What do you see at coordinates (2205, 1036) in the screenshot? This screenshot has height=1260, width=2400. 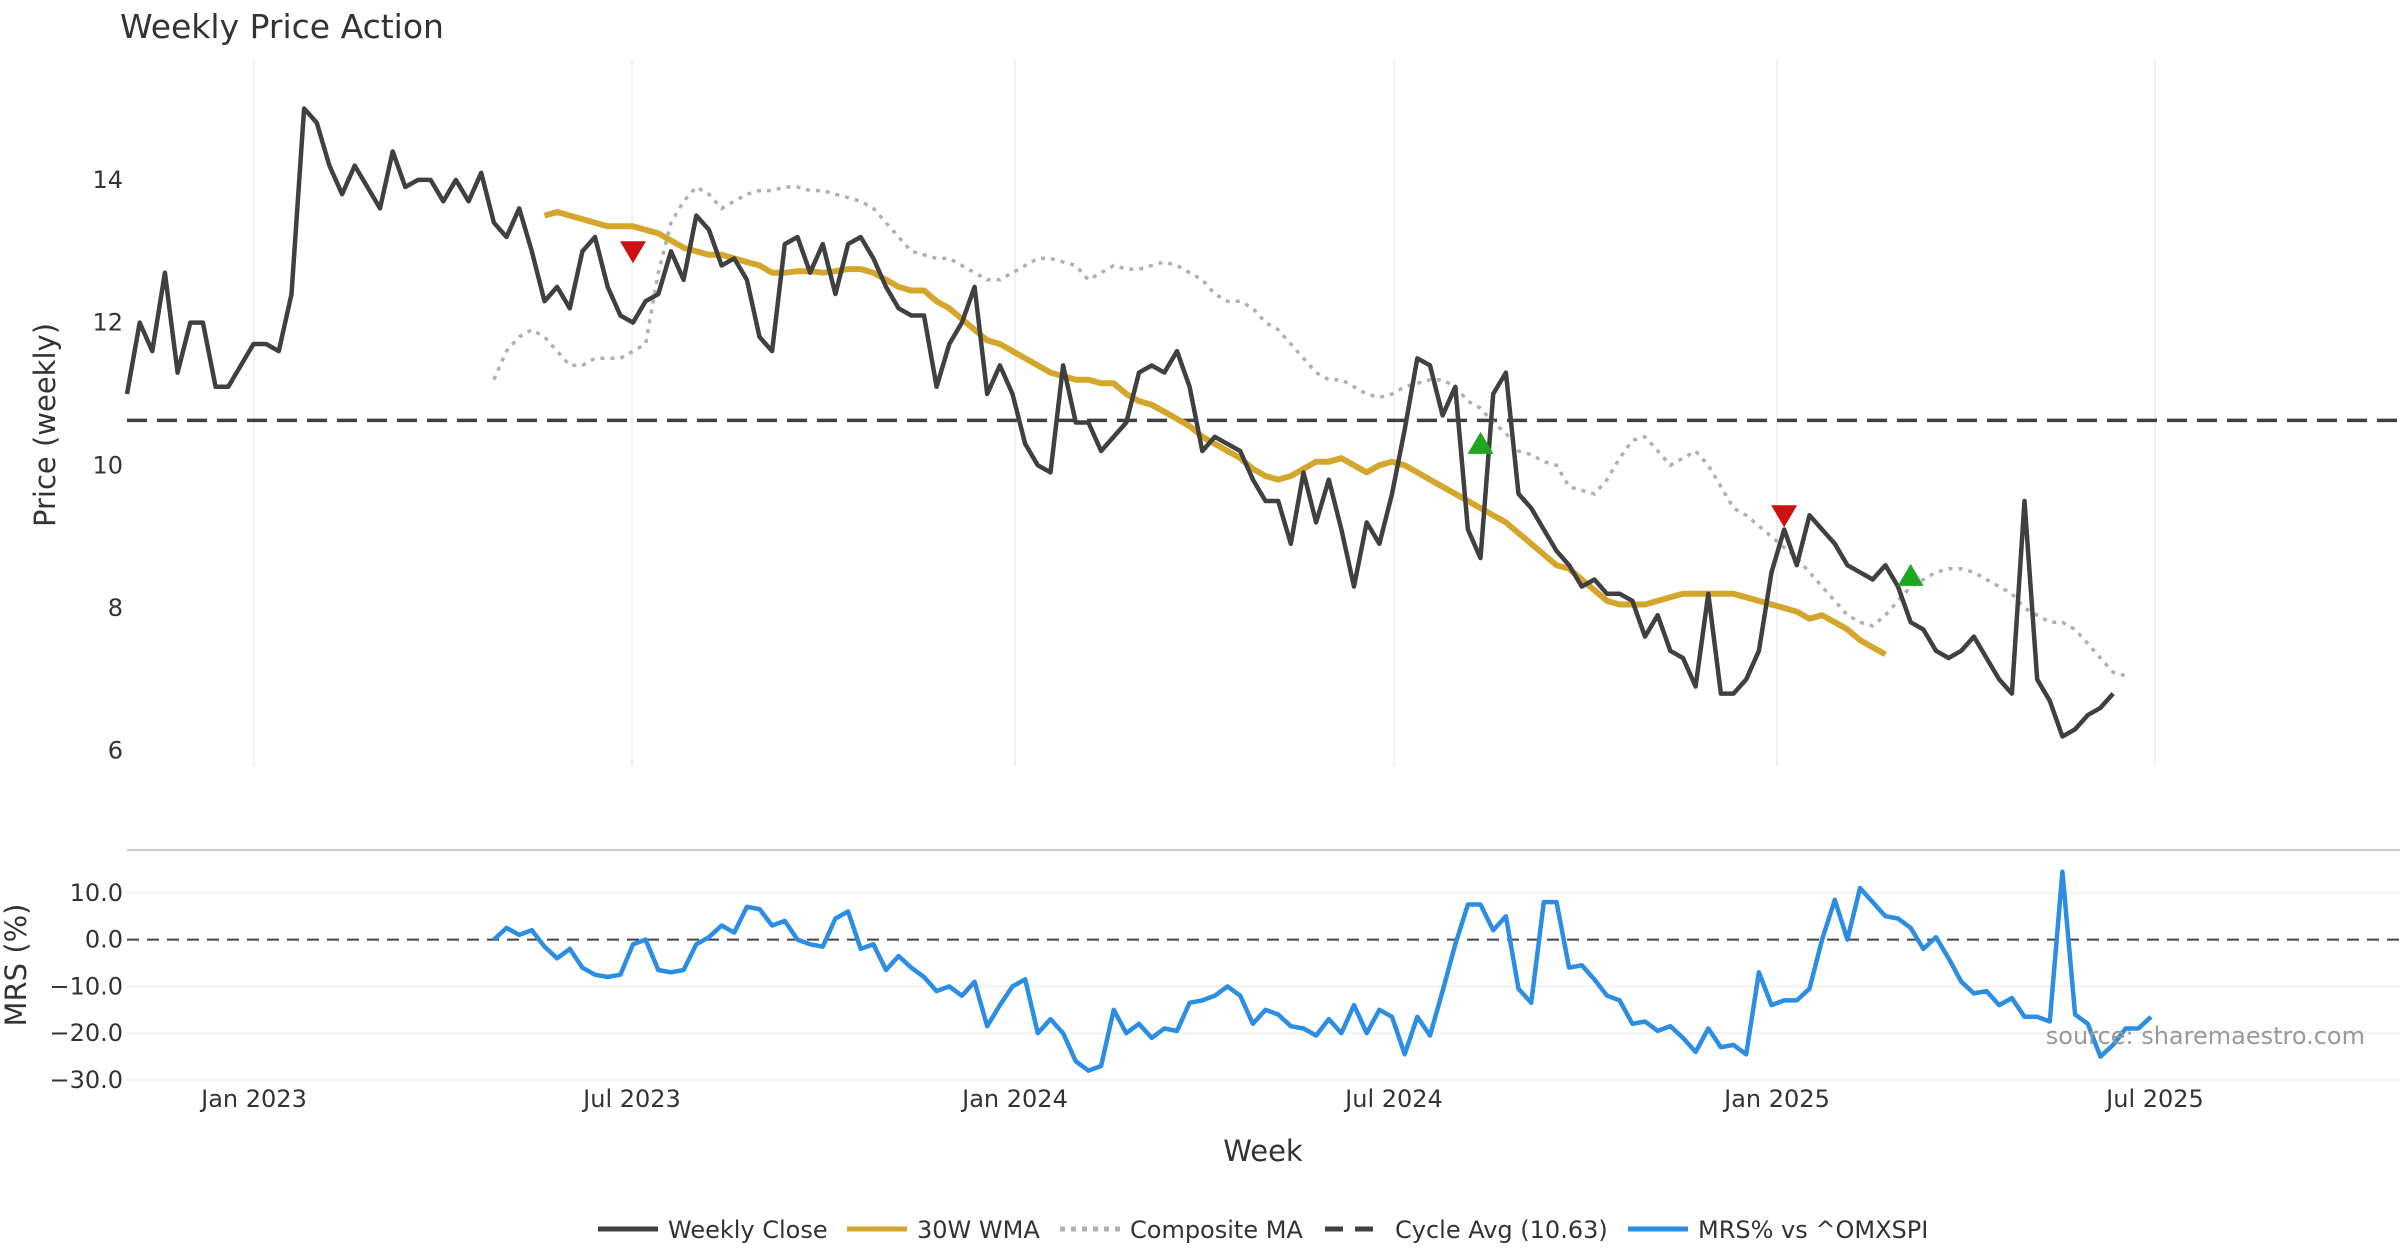 I see `source-note: source: sharemaestro.com` at bounding box center [2205, 1036].